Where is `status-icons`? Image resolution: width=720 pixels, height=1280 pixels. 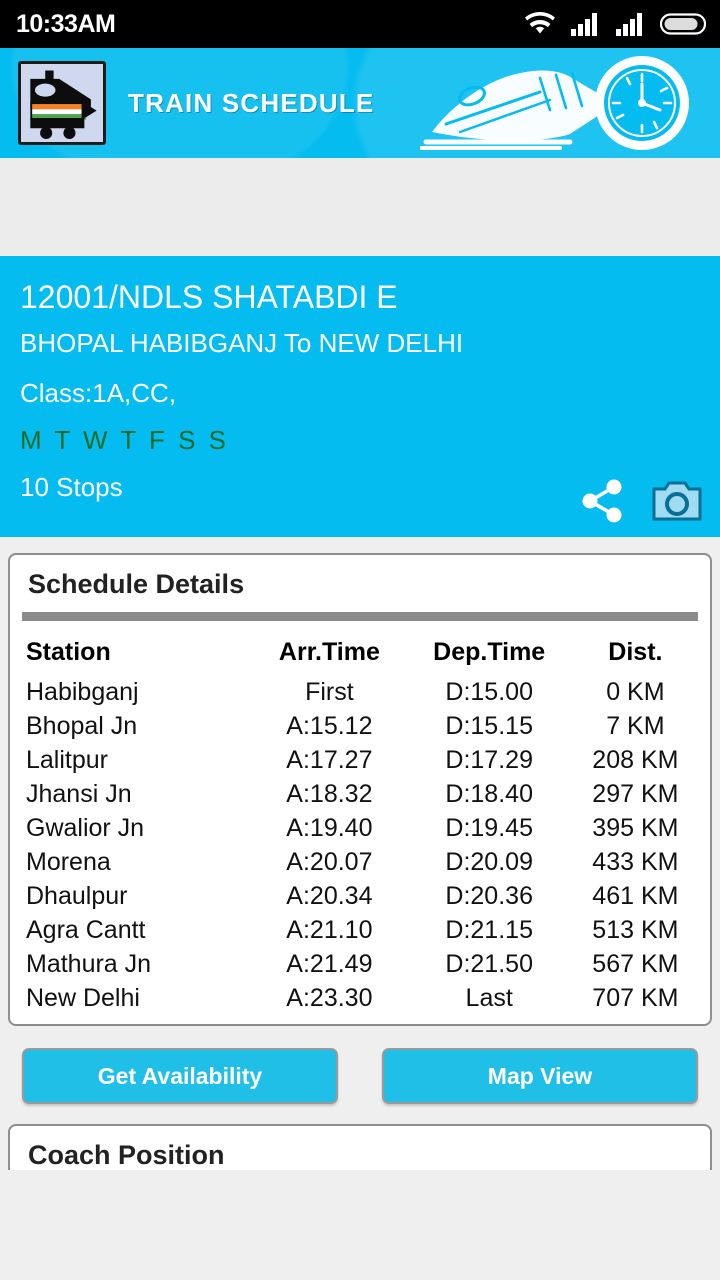 status-icons is located at coordinates (615, 24).